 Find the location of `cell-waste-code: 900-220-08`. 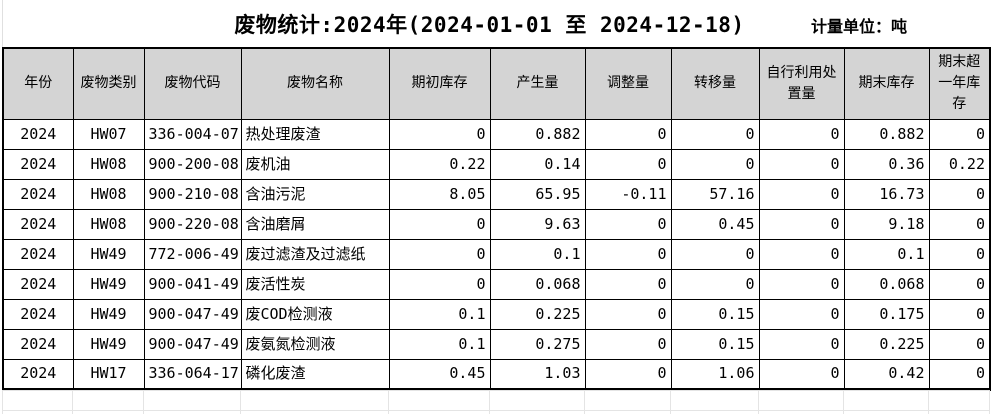

cell-waste-code: 900-220-08 is located at coordinates (192, 224).